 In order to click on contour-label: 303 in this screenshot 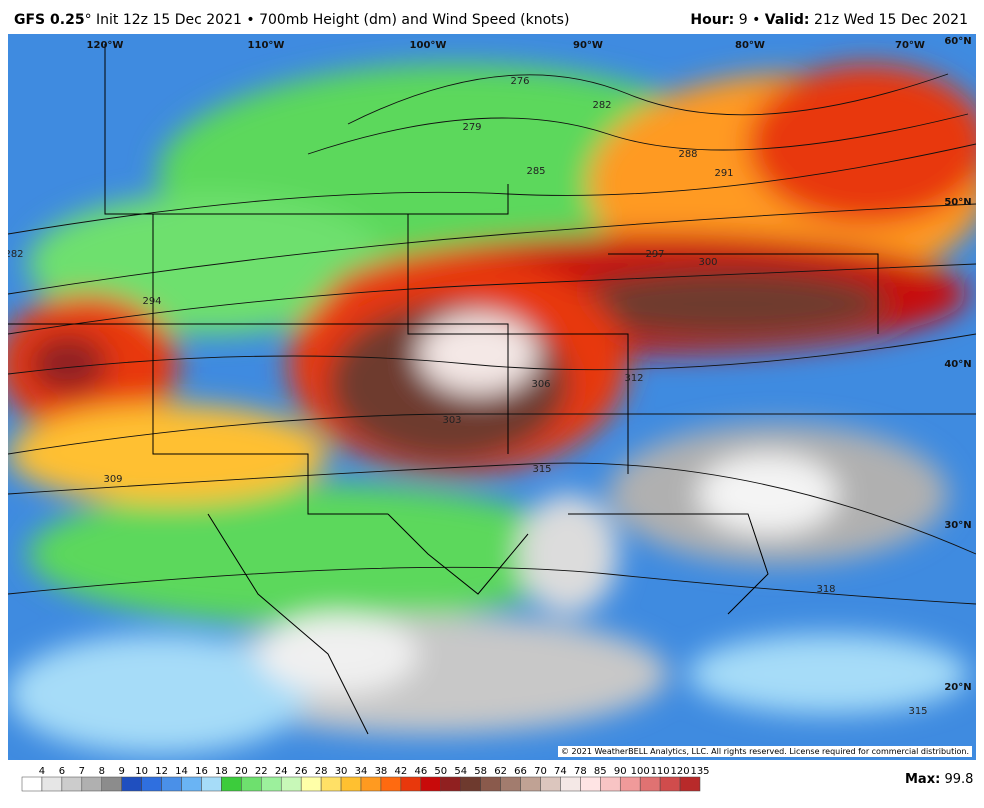, I will do `click(451, 420)`.